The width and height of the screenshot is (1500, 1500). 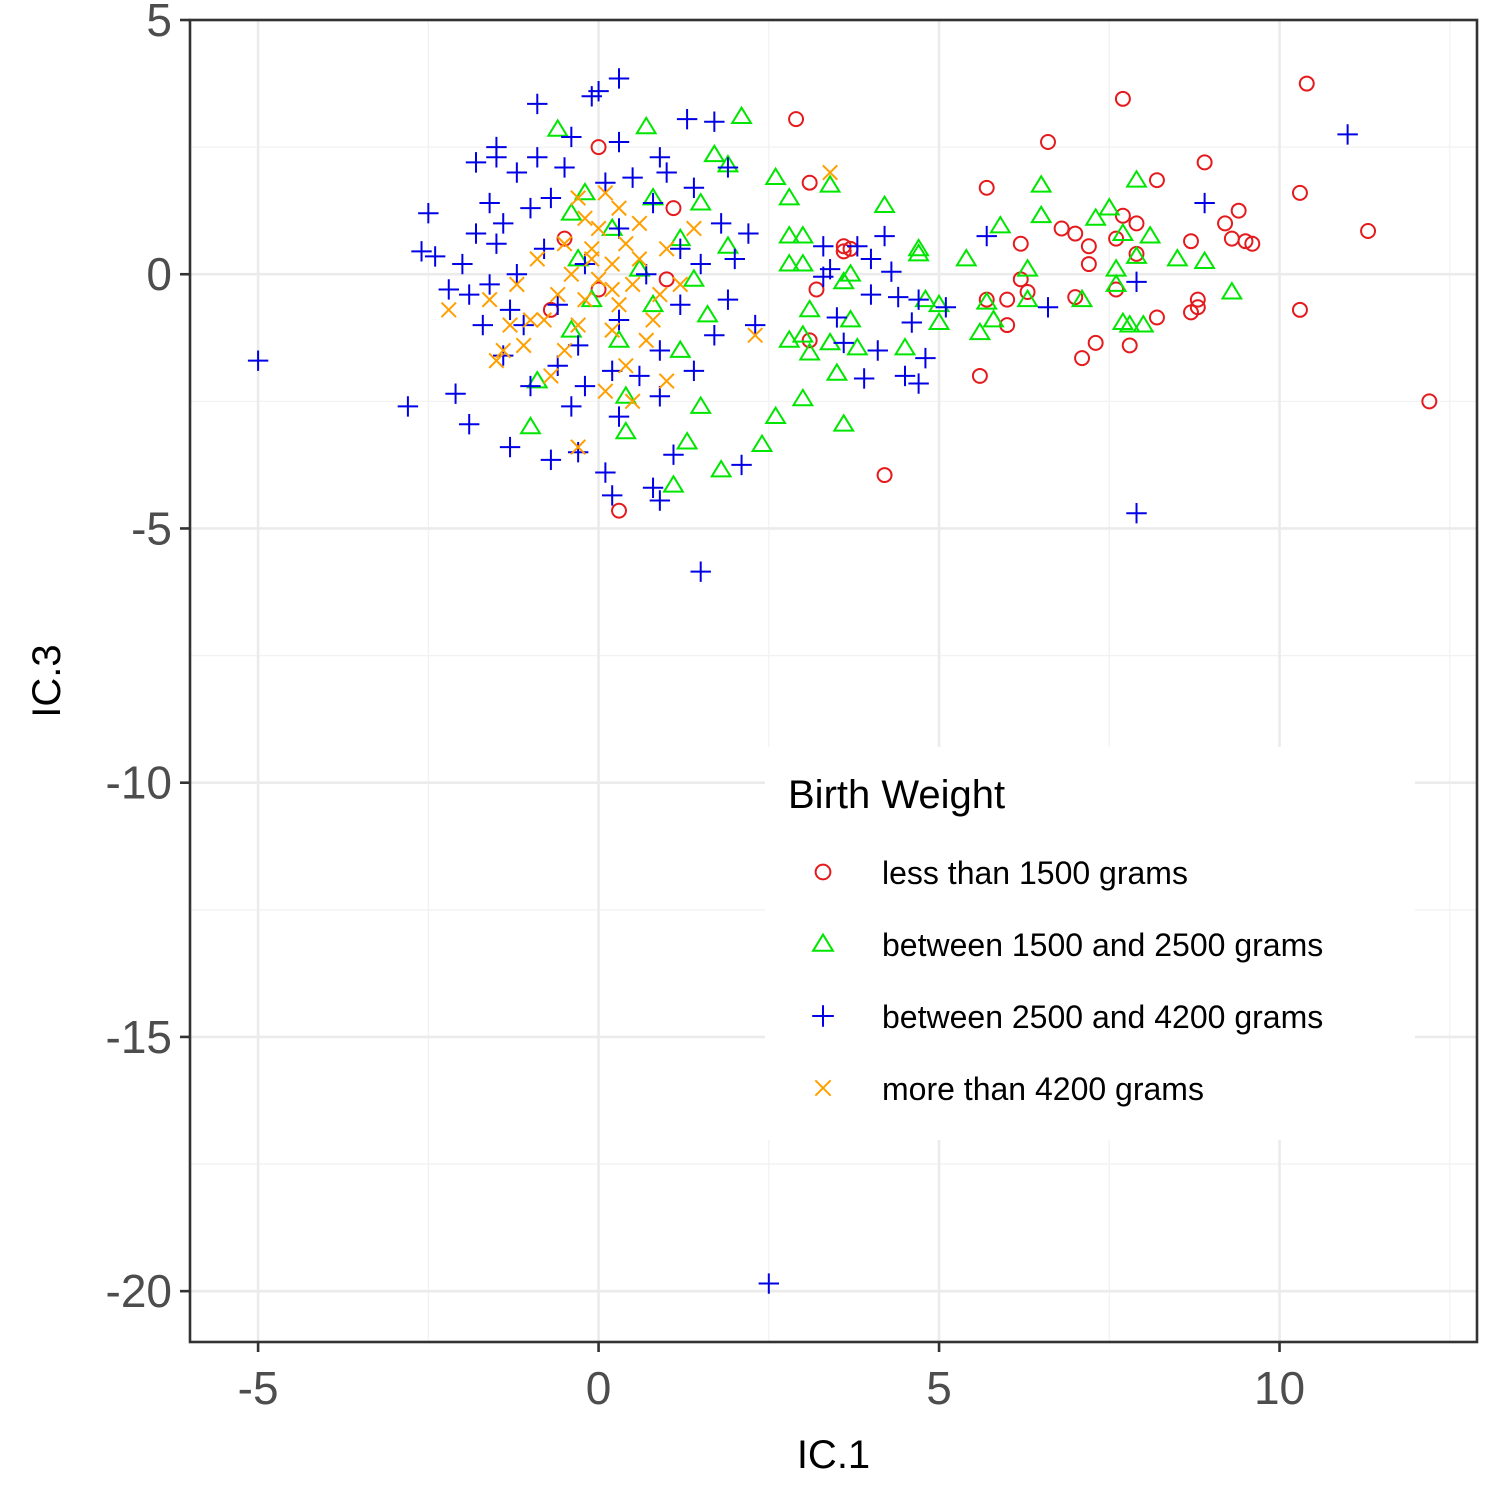 I want to click on series-triangle, so click(x=881, y=299).